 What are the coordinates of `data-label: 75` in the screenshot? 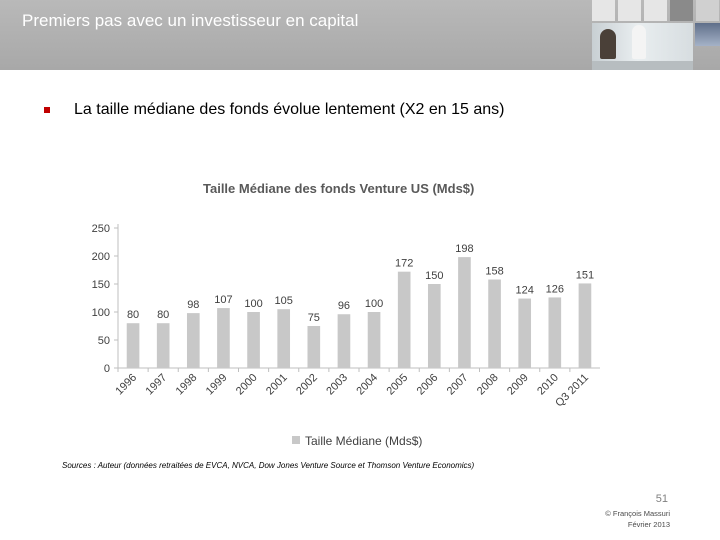 It's located at (314, 318).